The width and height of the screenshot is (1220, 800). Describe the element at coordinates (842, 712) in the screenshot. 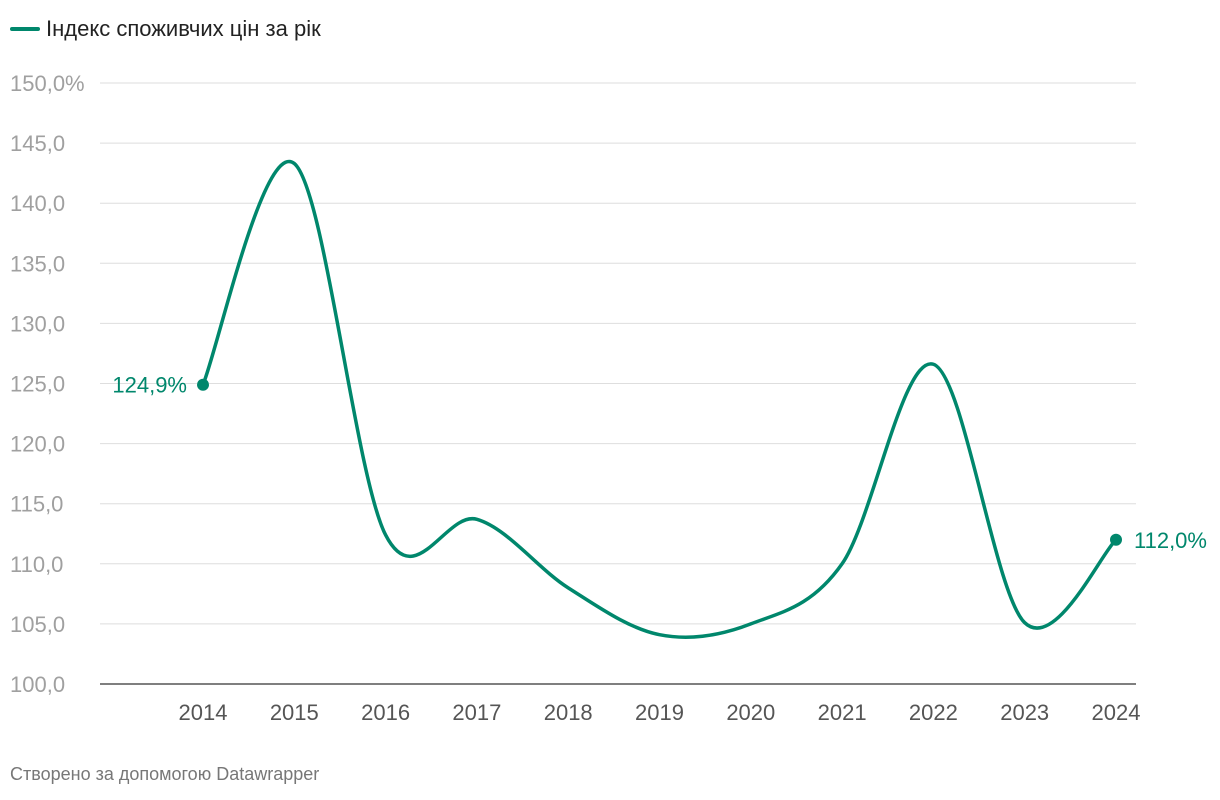

I see `x-tick-label: 2021` at that location.